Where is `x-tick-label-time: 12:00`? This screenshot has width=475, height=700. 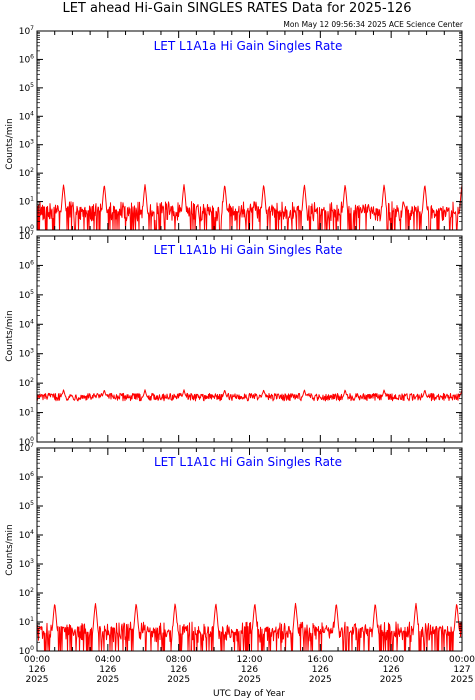 x-tick-label-time: 12:00 is located at coordinates (250, 660).